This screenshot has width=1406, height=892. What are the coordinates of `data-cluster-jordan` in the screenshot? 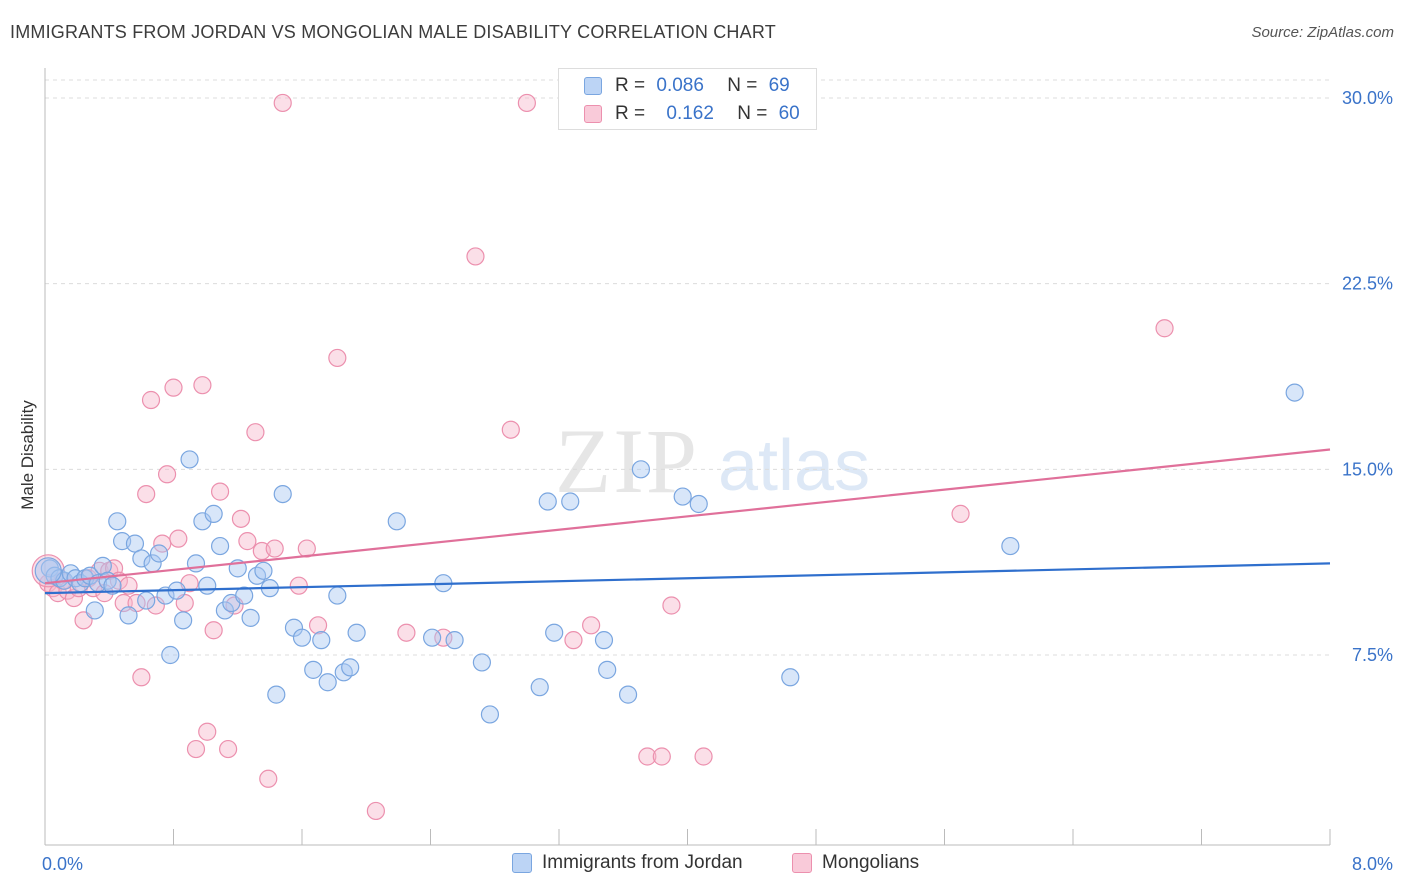 It's located at (48, 571).